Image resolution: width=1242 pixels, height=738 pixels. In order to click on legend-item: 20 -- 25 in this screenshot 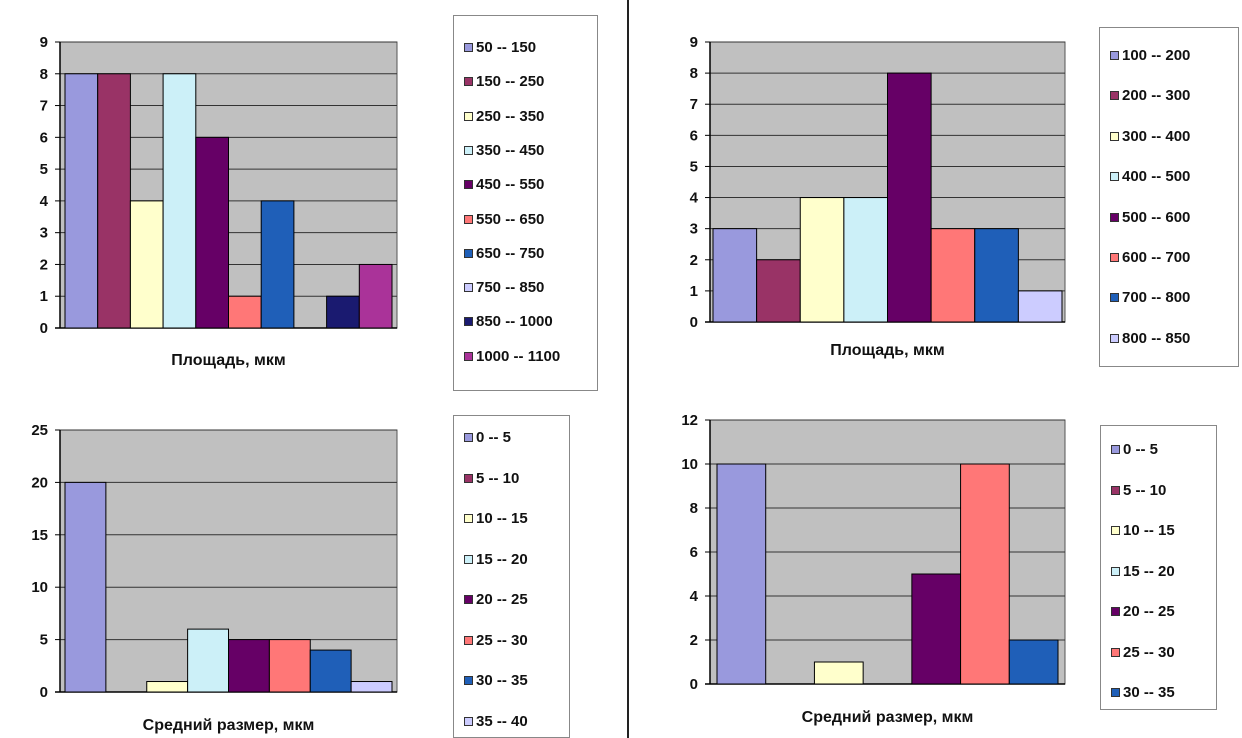, I will do `click(496, 599)`.